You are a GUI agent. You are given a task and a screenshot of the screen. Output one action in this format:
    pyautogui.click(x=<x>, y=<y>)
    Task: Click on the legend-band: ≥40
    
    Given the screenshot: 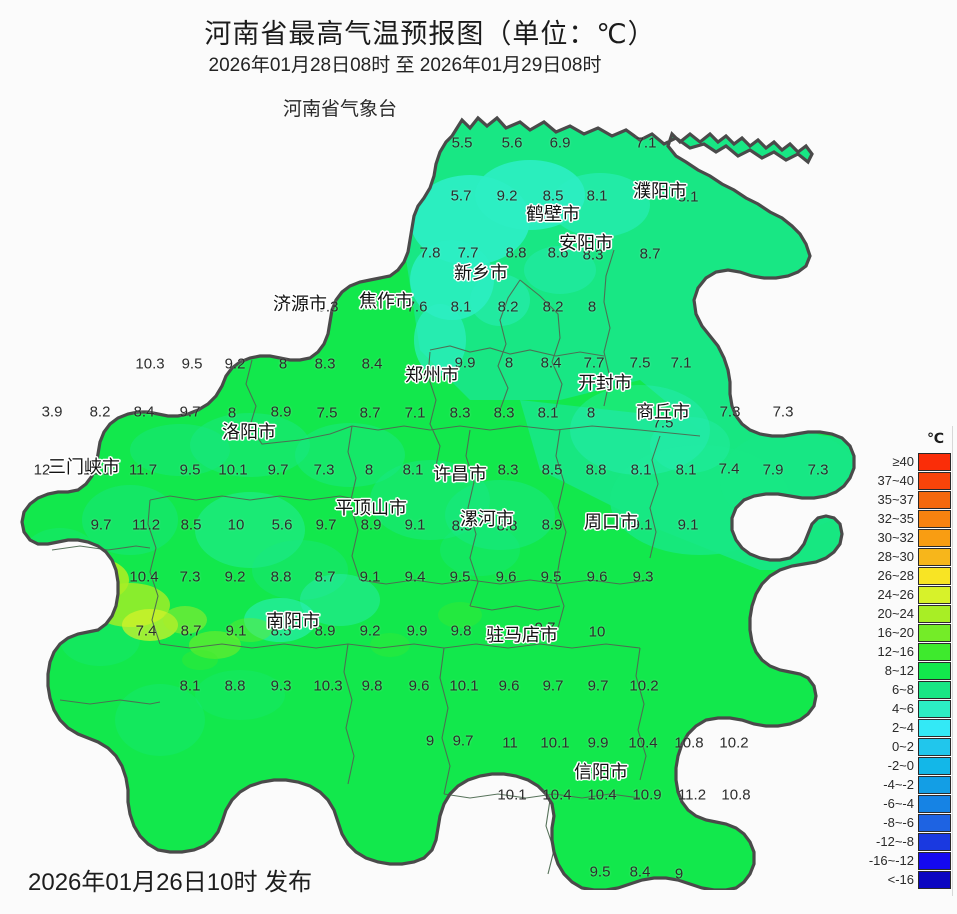 What is the action you would take?
    pyautogui.click(x=911, y=461)
    